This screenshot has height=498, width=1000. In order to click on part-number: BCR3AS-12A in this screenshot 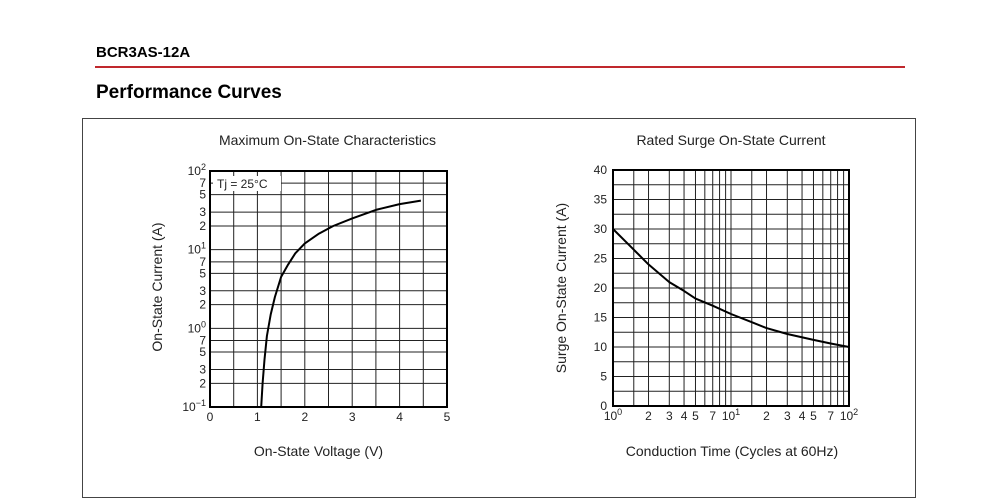, I will do `click(143, 52)`.